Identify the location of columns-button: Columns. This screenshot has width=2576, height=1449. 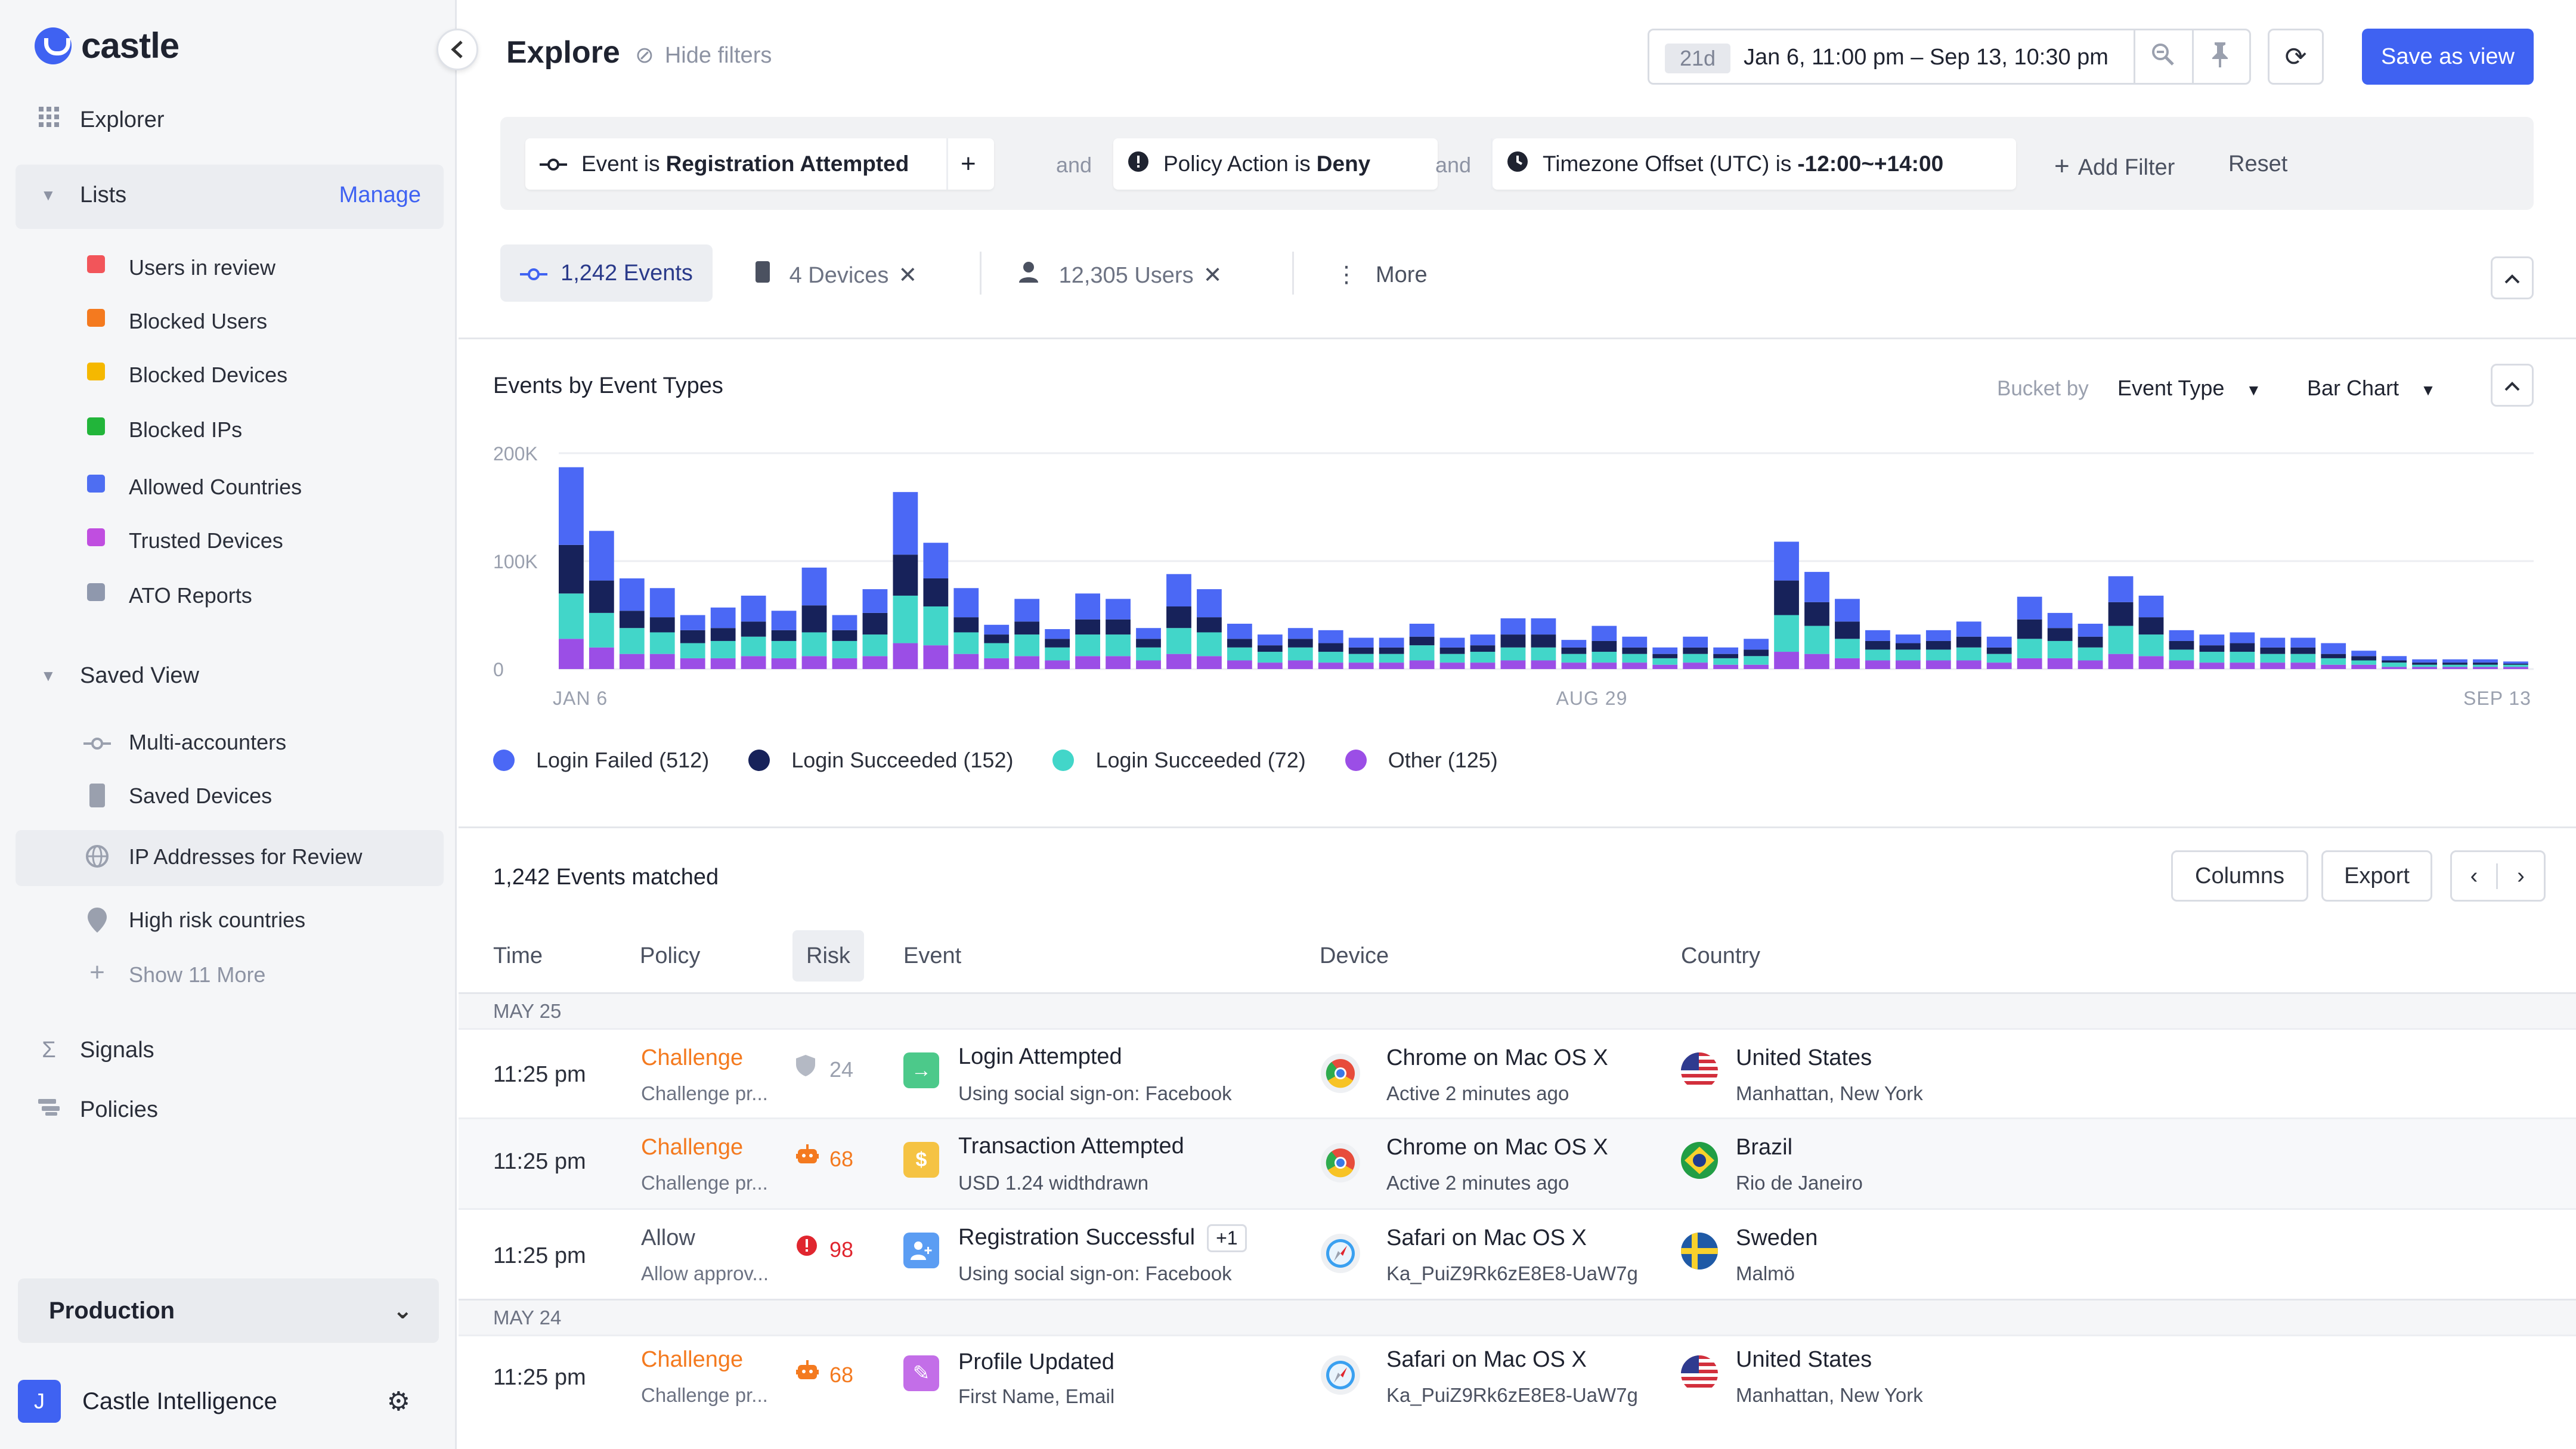
(2239, 876).